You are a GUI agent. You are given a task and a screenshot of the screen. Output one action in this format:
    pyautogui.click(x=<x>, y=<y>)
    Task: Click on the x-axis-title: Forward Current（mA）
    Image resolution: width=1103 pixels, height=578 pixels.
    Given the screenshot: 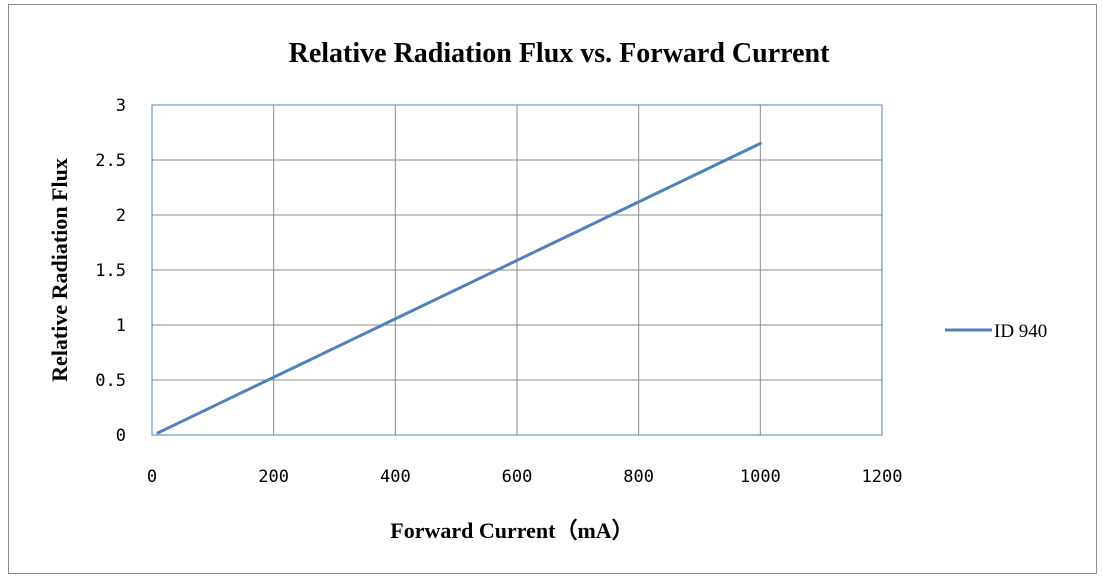 What is the action you would take?
    pyautogui.click(x=511, y=530)
    